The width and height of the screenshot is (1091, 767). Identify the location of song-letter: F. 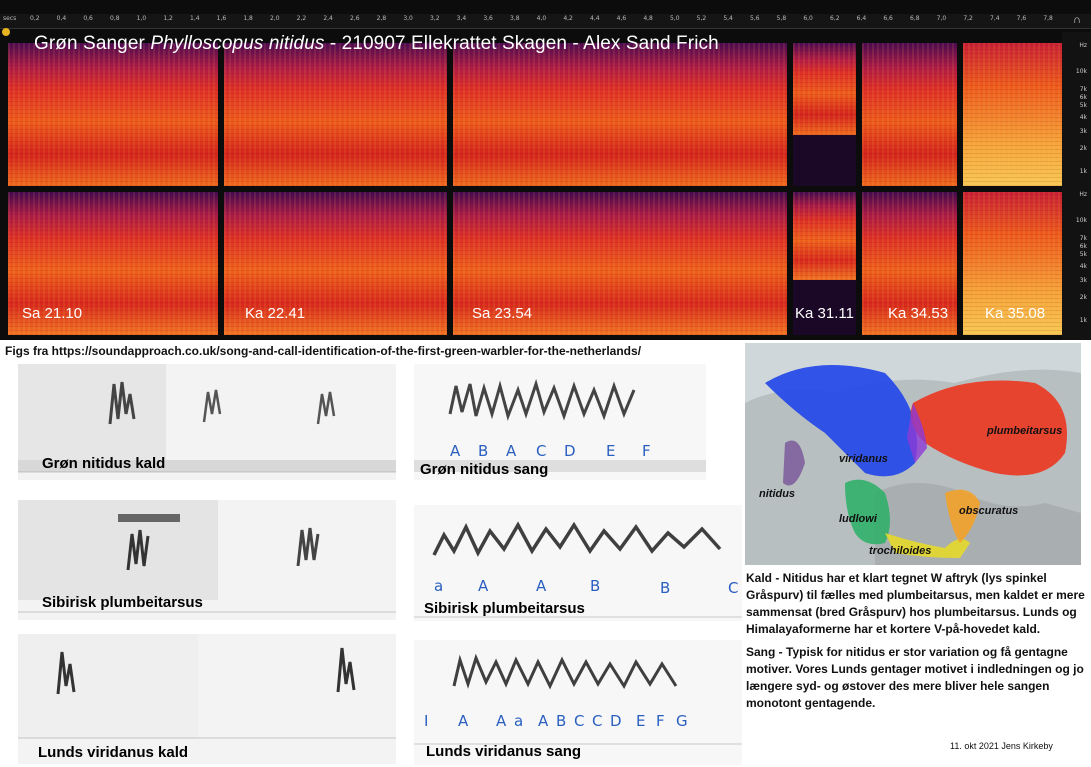
(660, 721).